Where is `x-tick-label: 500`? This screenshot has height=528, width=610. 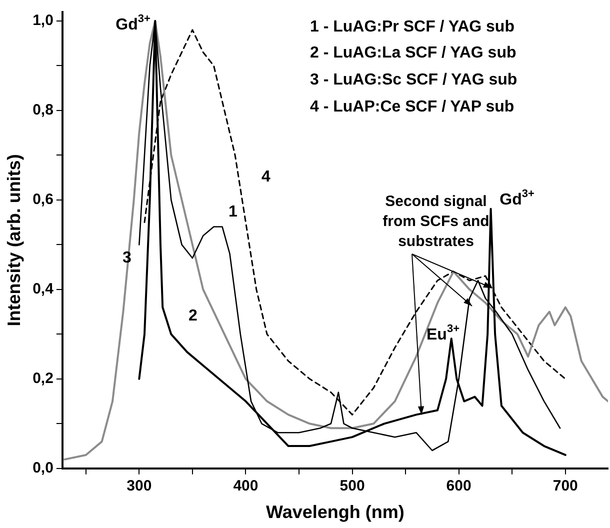 x-tick-label: 500 is located at coordinates (352, 486).